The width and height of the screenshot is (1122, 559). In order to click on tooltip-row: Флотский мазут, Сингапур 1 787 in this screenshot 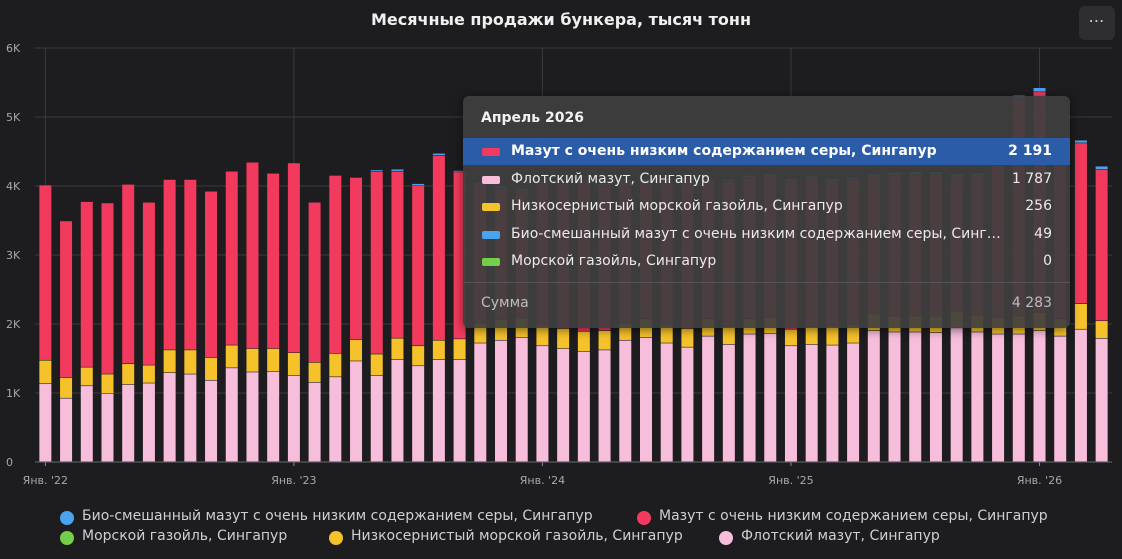, I will do `click(766, 179)`.